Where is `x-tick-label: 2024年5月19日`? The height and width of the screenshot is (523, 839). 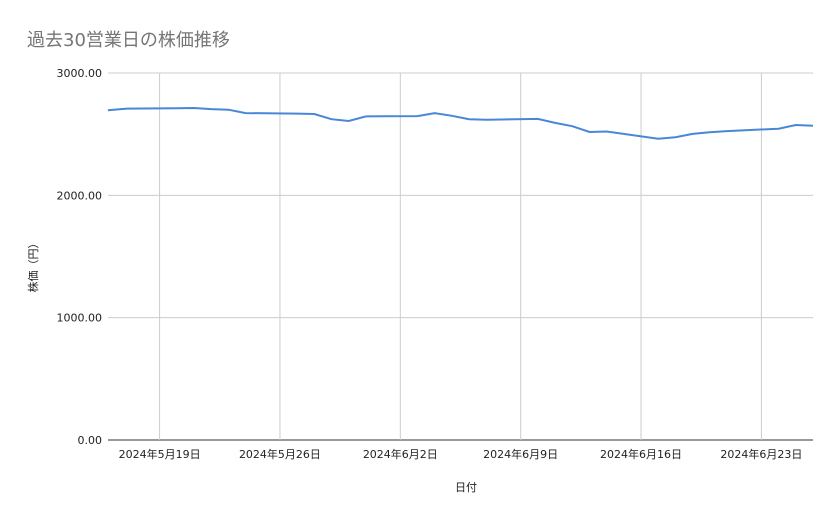
x-tick-label: 2024年5月19日 is located at coordinates (160, 454).